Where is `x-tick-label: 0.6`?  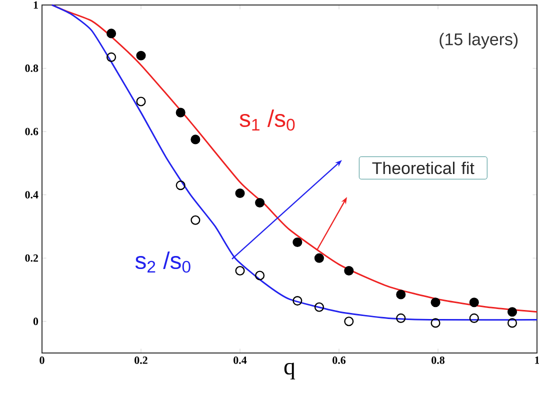
x-tick-label: 0.6 is located at coordinates (339, 360).